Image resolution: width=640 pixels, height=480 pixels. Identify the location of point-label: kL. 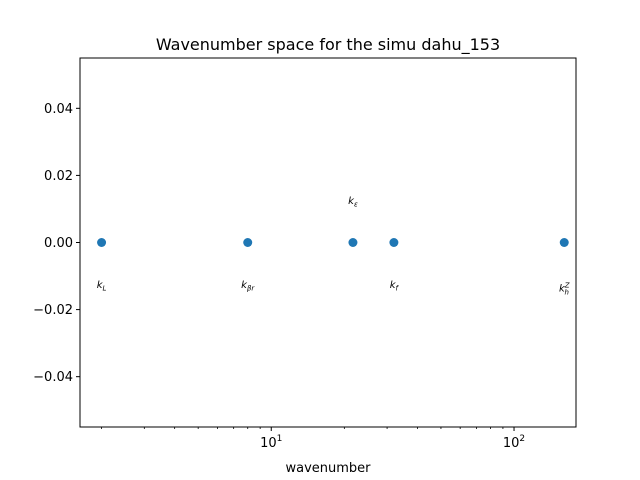
(102, 286).